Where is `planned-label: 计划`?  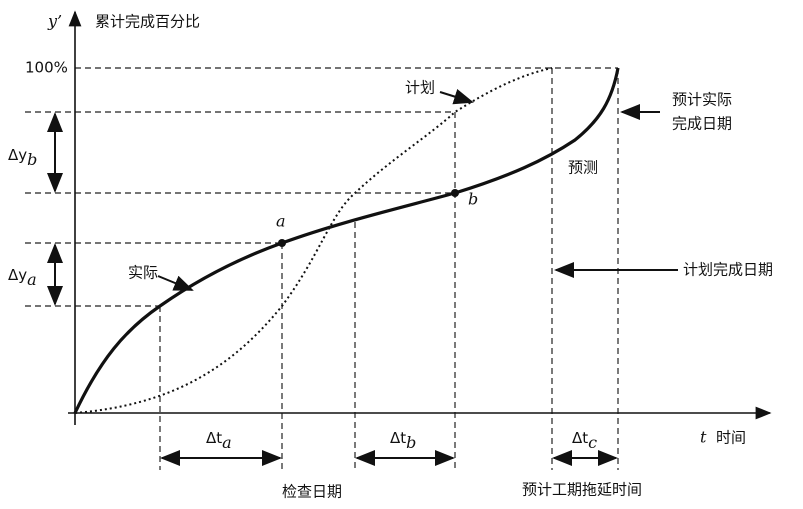 planned-label: 计划 is located at coordinates (420, 88).